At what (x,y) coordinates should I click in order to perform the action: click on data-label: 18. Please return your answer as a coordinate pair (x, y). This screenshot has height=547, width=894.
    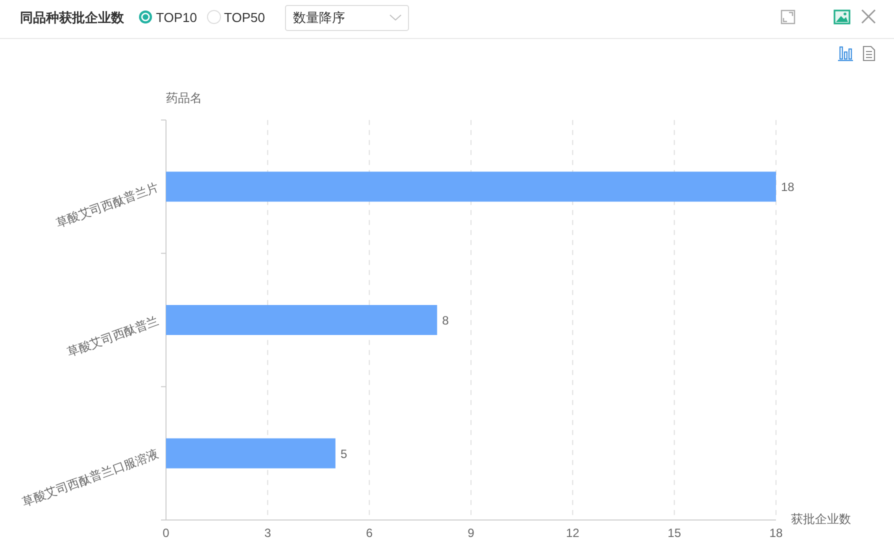
    Looking at the image, I should click on (788, 187).